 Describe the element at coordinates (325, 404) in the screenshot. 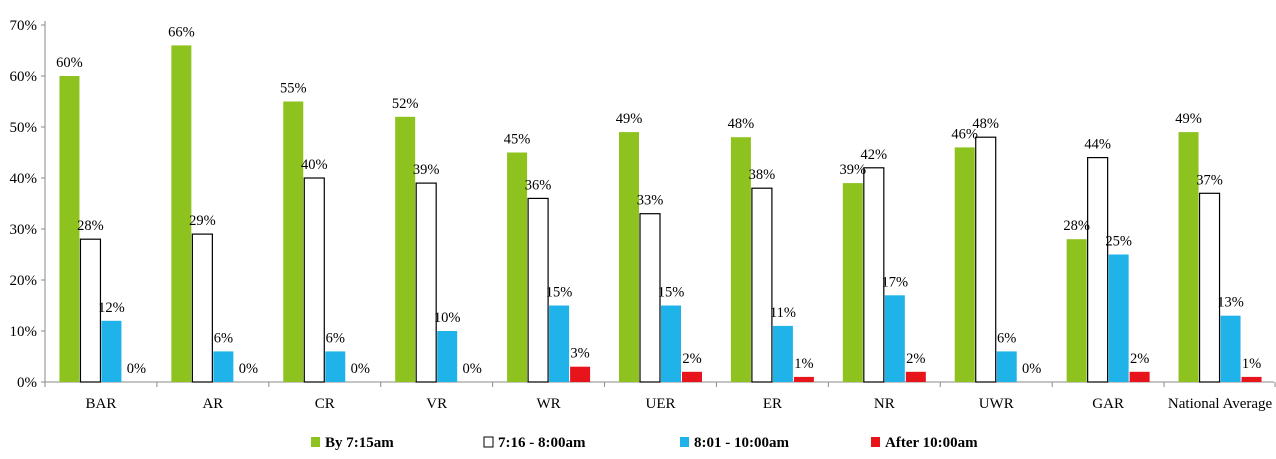

I see `x-tick-label: CR` at that location.